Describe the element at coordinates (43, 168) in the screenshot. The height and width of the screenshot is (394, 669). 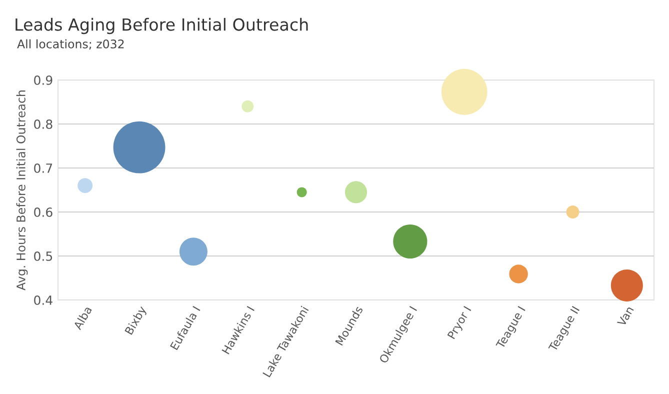
I see `y-tick-label: 0.7` at that location.